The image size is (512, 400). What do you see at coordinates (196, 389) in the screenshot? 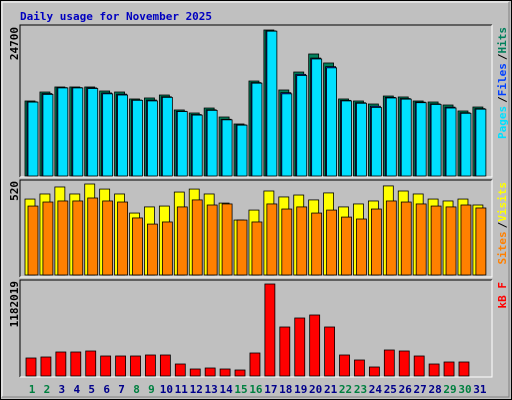
I see `x-tick-label: 12` at bounding box center [196, 389].